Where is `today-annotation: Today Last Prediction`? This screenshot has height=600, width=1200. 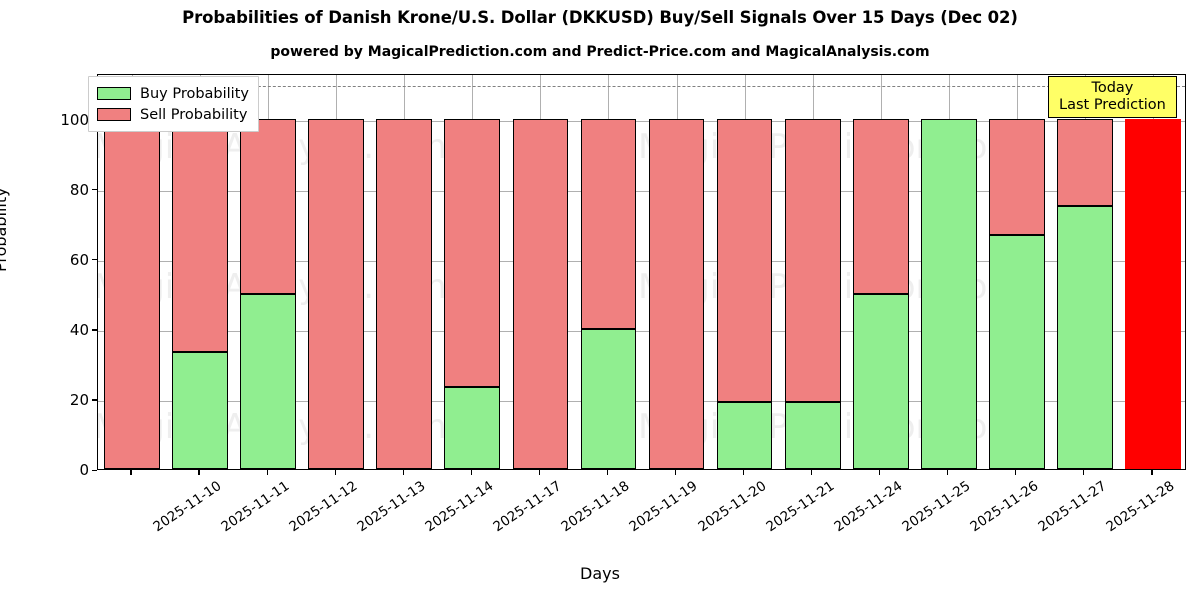 today-annotation: Today Last Prediction is located at coordinates (1112, 97).